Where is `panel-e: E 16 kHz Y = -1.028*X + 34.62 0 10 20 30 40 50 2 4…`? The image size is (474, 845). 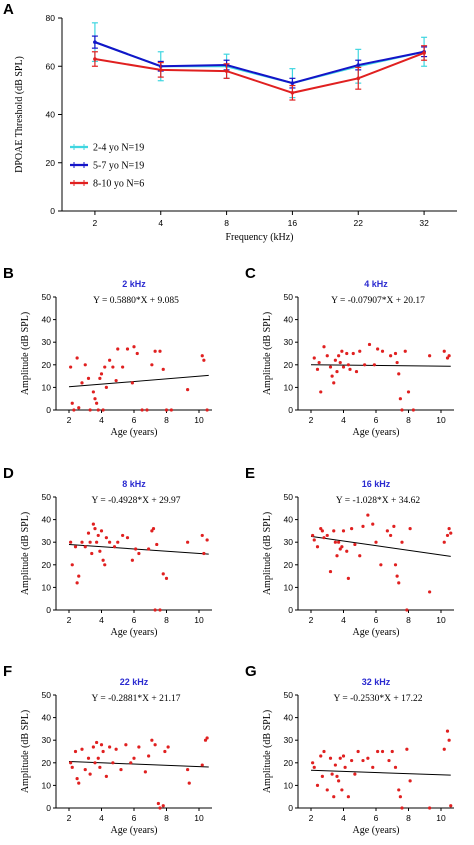 panel-e: E 16 kHz Y = -1.028*X + 34.62 0 10 20 30 40 50 2 4… is located at coordinates (349, 551).